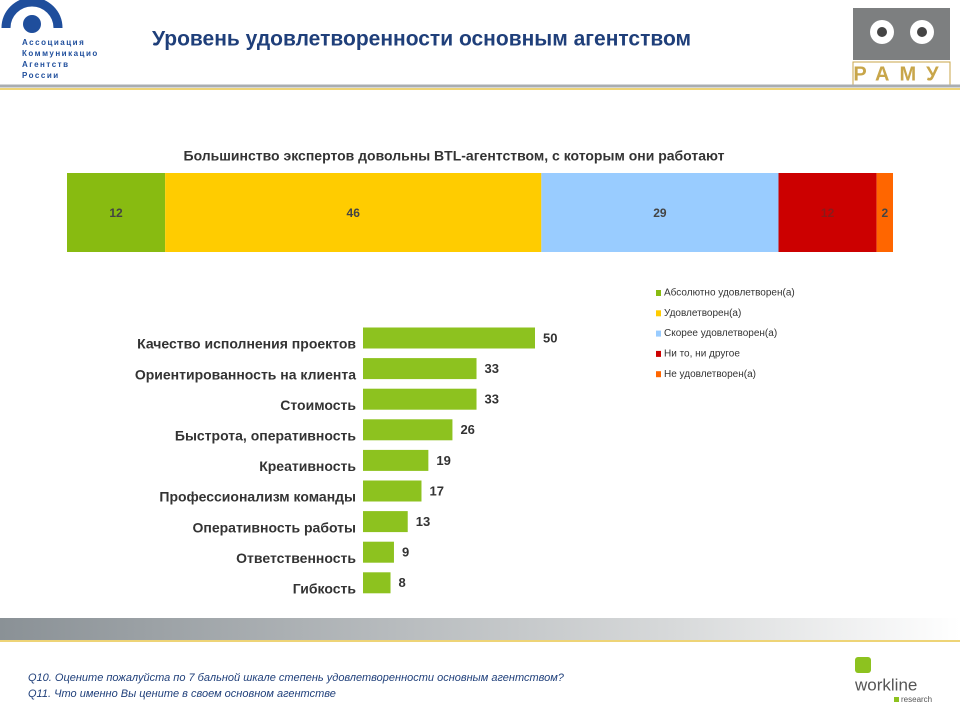  What do you see at coordinates (900, 74) in the screenshot?
I see `ramu-text: РАМУ` at bounding box center [900, 74].